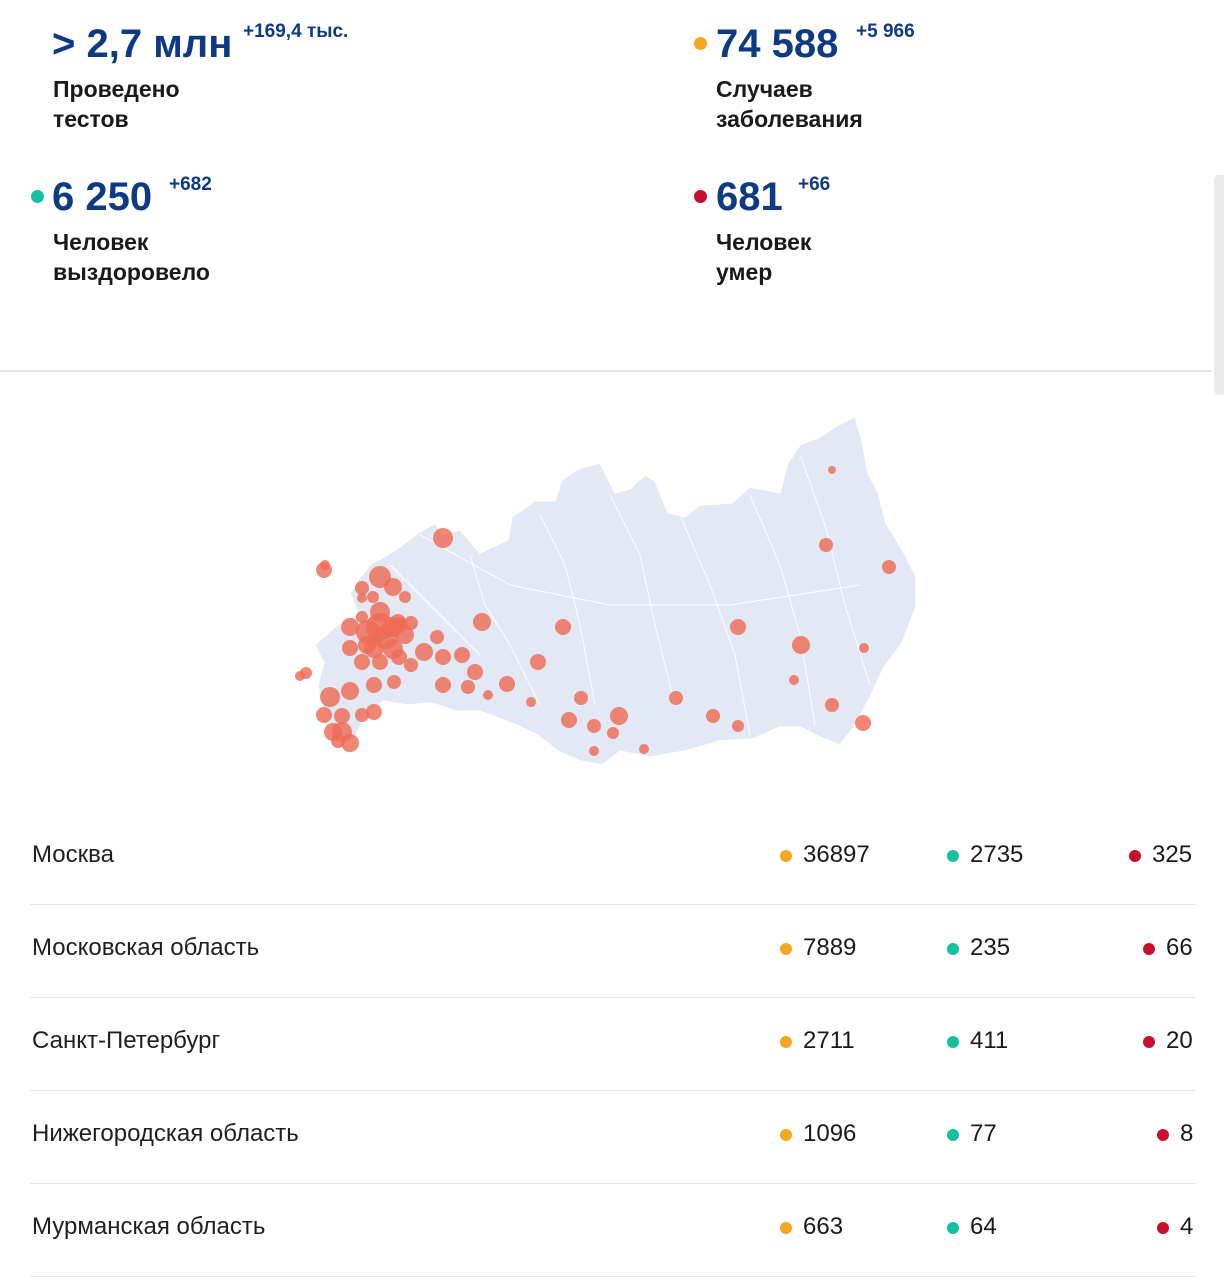 This screenshot has height=1280, width=1224. I want to click on recovered-value: 6 250, so click(102, 197).